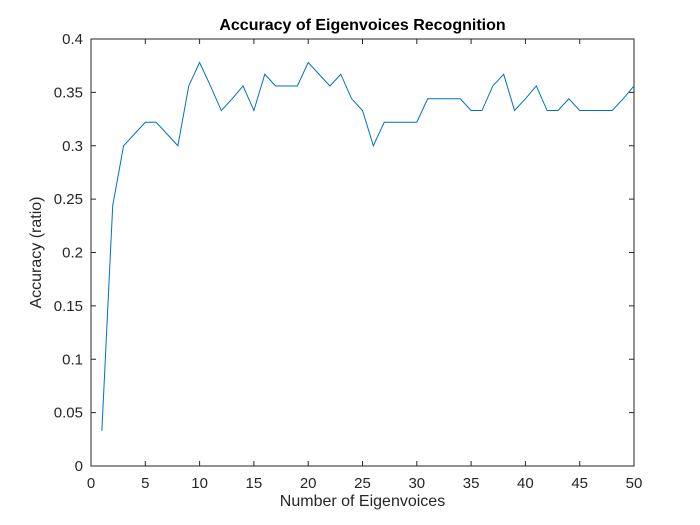 This screenshot has width=700, height=525. Describe the element at coordinates (362, 25) in the screenshot. I see `chart-title: Accuracy of Eigenvoices Recognition` at that location.